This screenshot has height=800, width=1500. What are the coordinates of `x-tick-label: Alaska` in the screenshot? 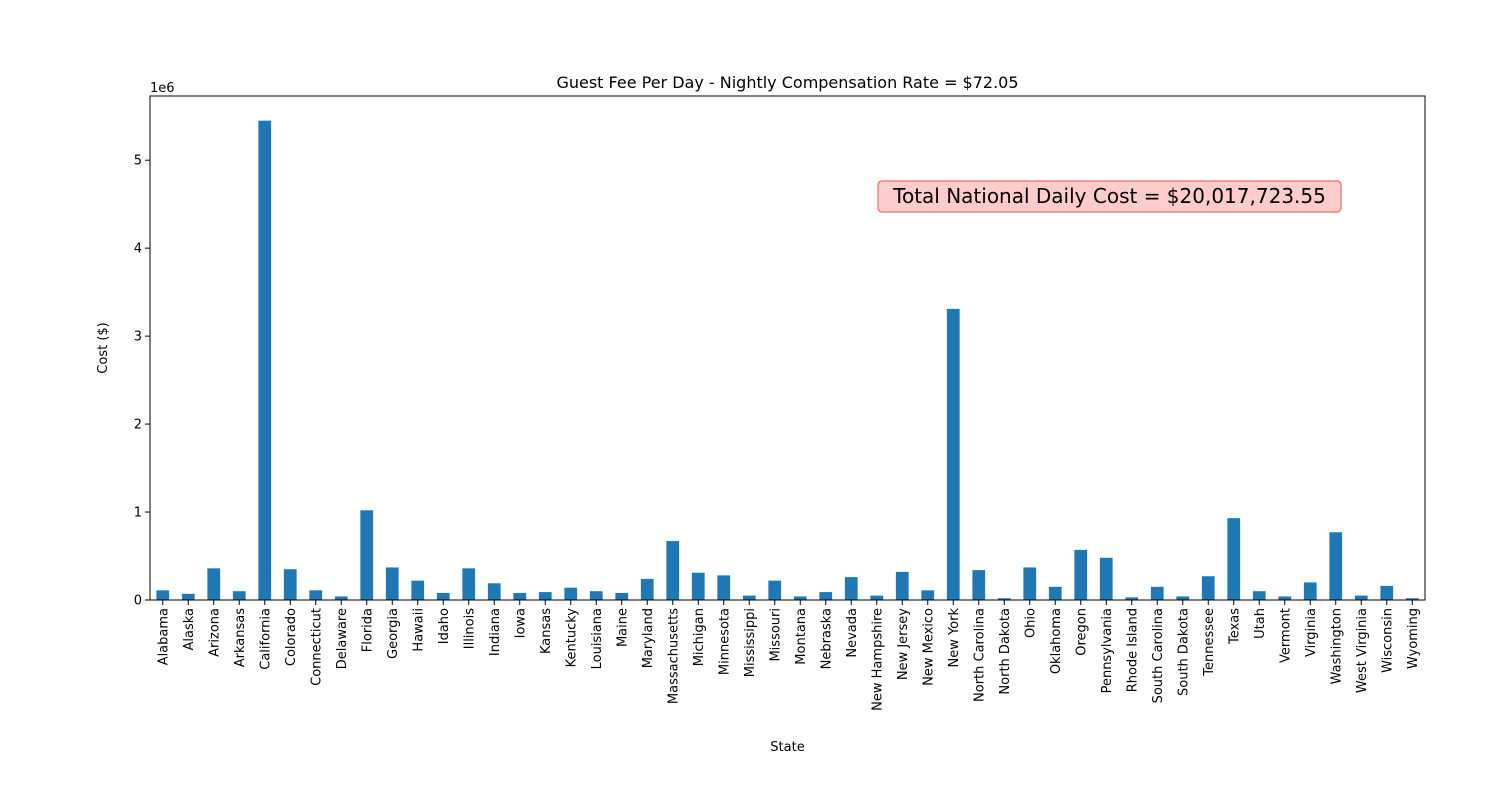 It's located at (189, 629).